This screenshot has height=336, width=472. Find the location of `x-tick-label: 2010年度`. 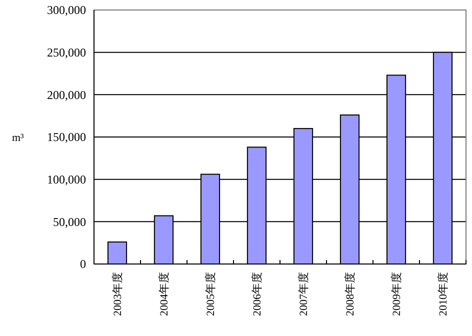

x-tick-label: 2010年度 is located at coordinates (443, 294).